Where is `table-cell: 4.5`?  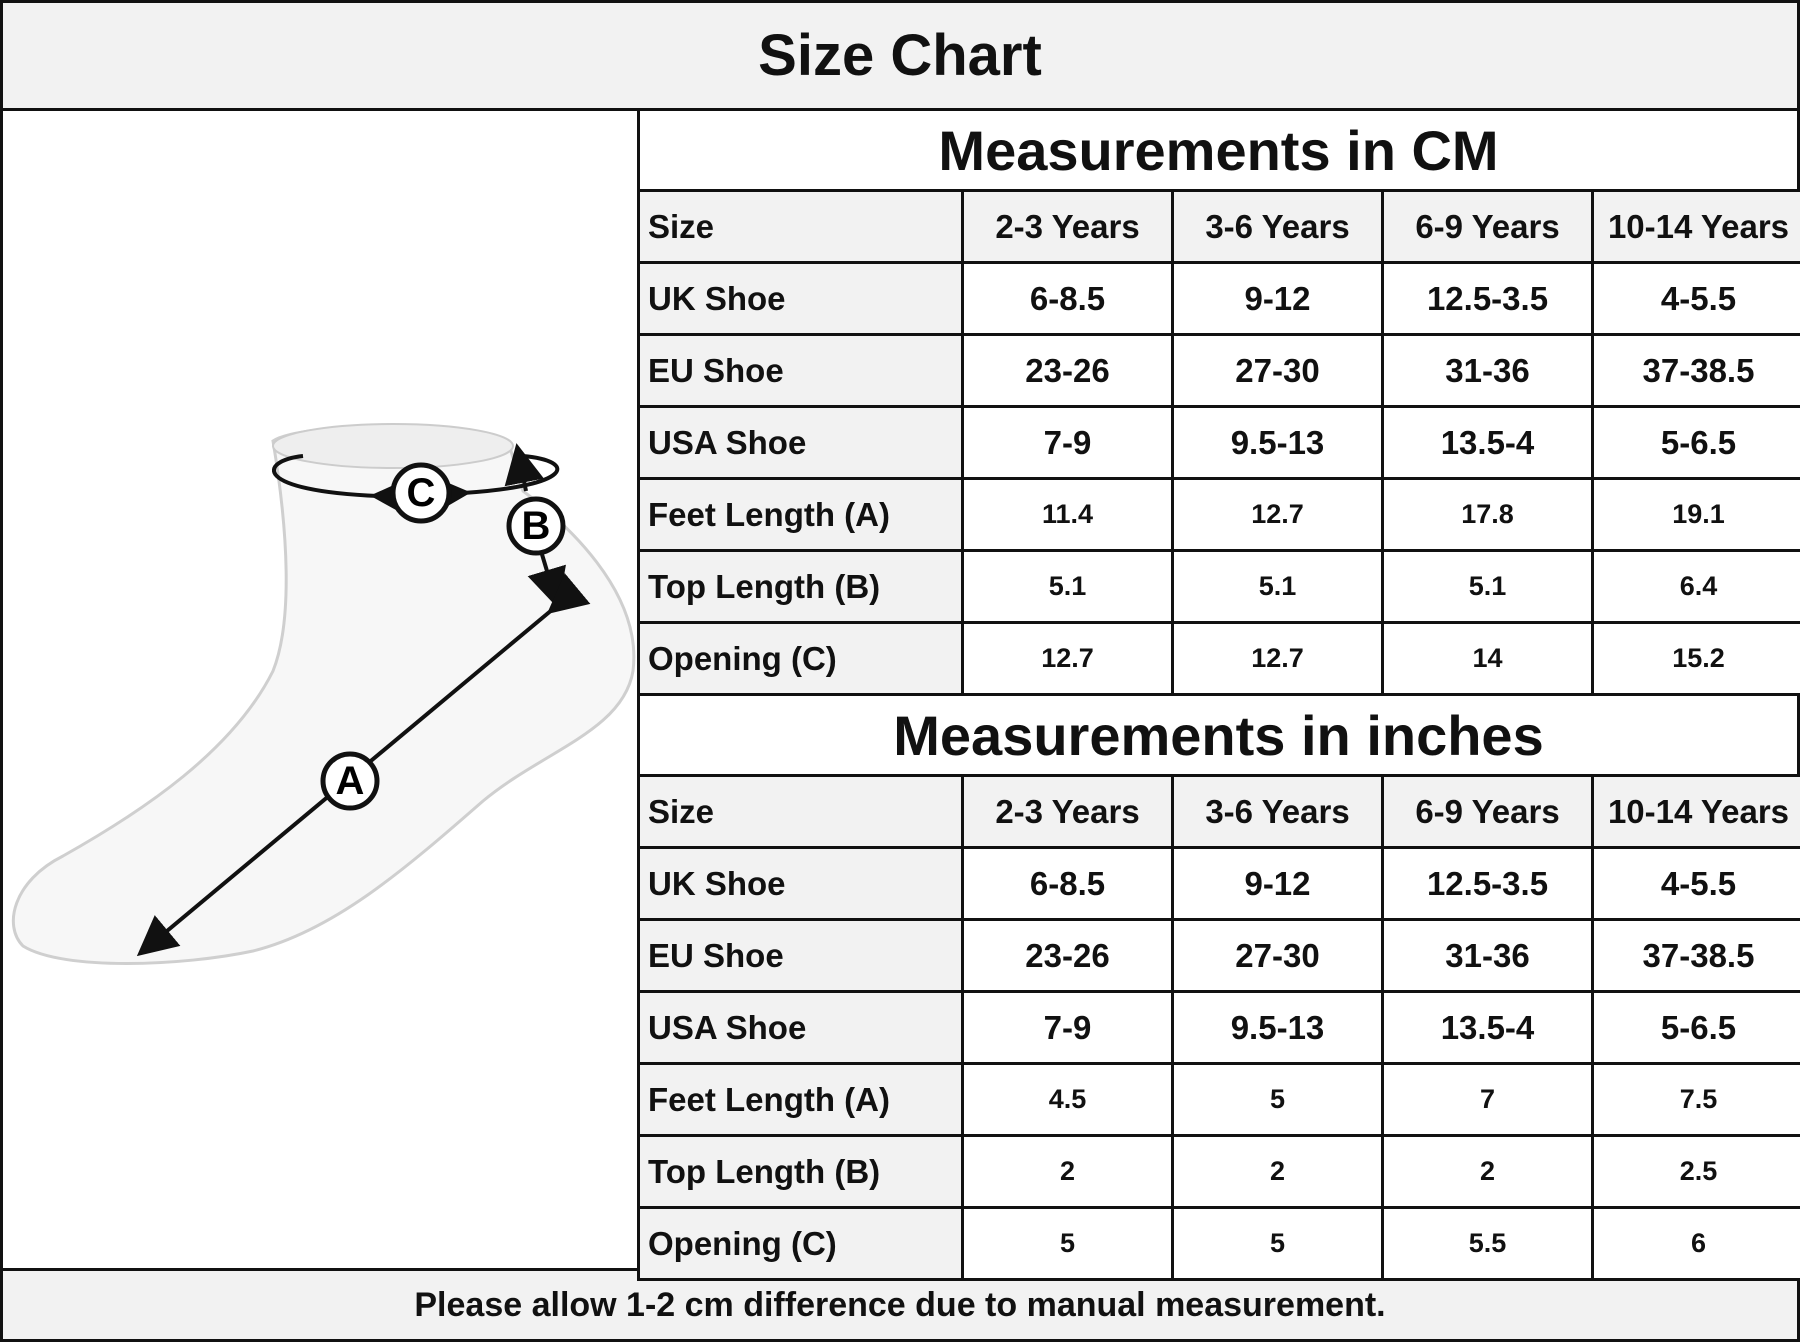 table-cell: 4.5 is located at coordinates (1067, 1099).